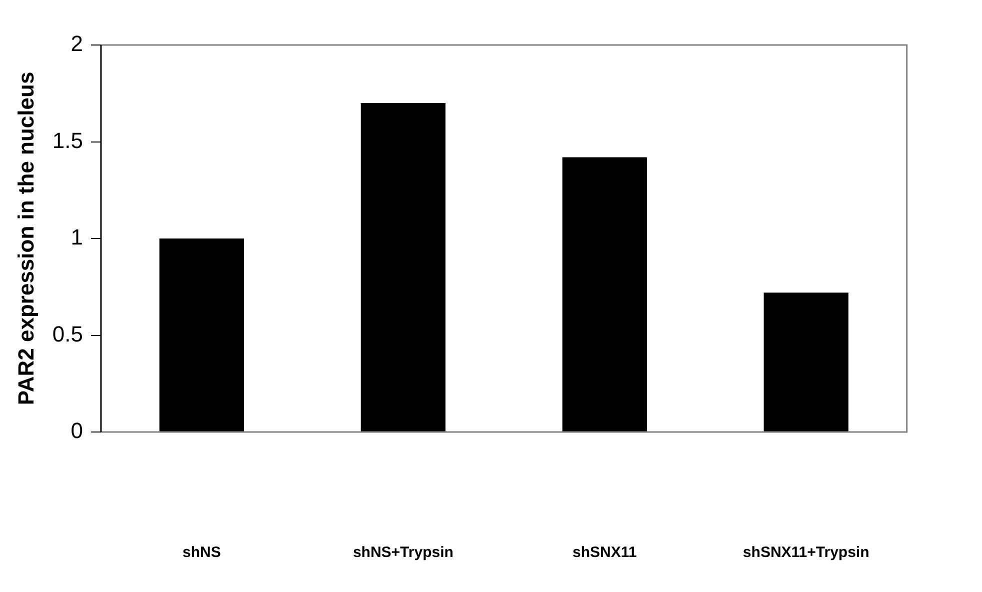  I want to click on x-tick-label: shNS, so click(201, 553).